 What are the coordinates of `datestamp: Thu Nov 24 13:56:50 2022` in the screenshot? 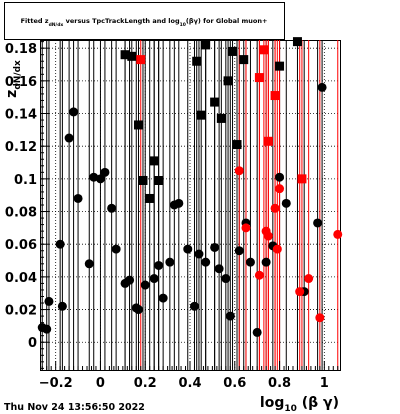 It's located at (74, 407).